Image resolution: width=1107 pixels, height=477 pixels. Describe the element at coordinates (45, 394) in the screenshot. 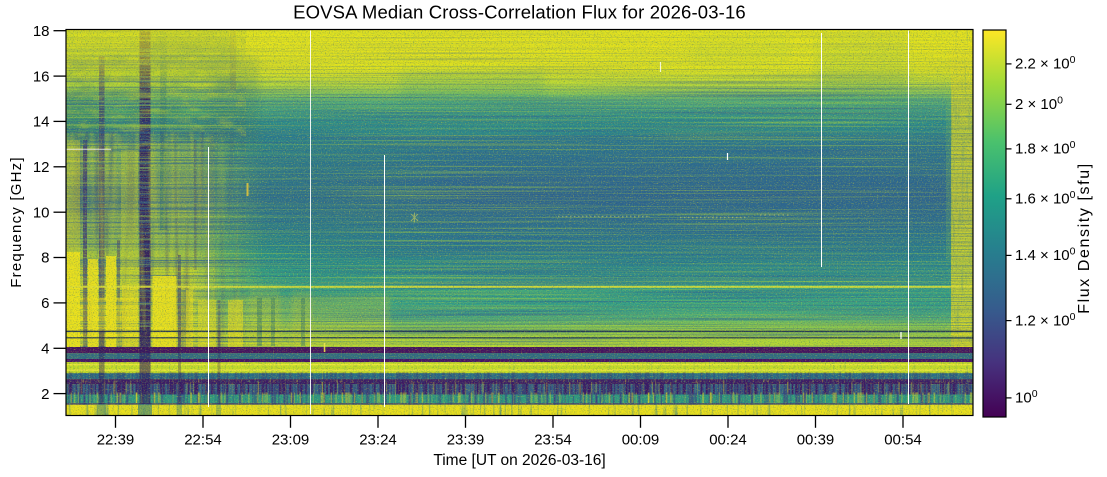

I see `svg-text: 2` at that location.